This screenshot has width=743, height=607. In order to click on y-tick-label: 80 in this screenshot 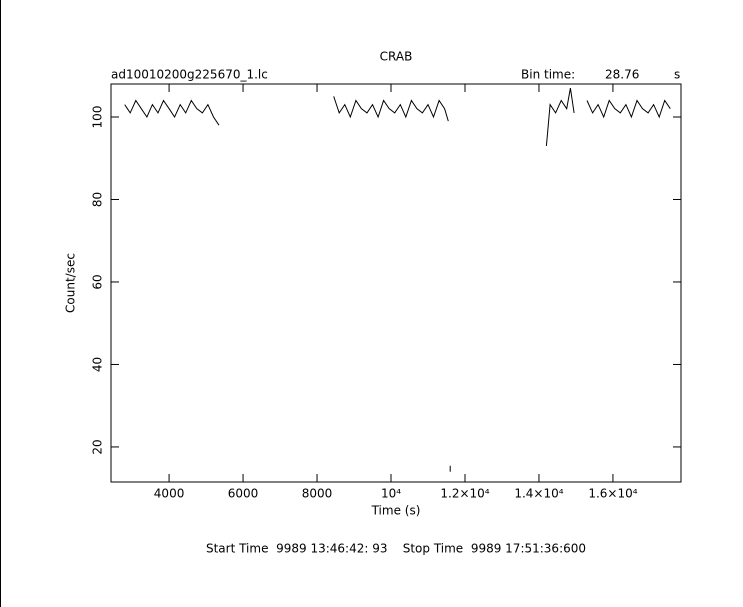, I will do `click(98, 199)`.